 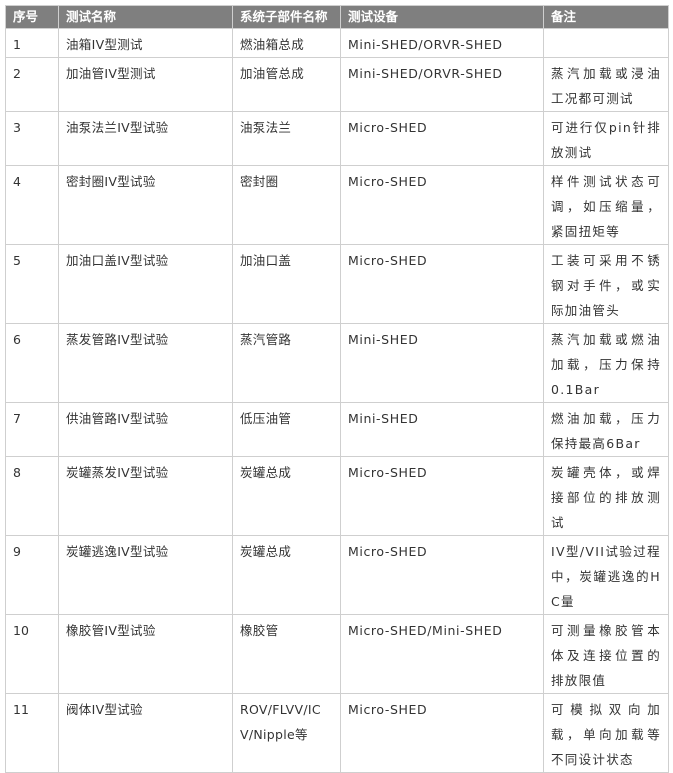 I want to click on table-cell: 加油口盖IV型试验, so click(x=145, y=284).